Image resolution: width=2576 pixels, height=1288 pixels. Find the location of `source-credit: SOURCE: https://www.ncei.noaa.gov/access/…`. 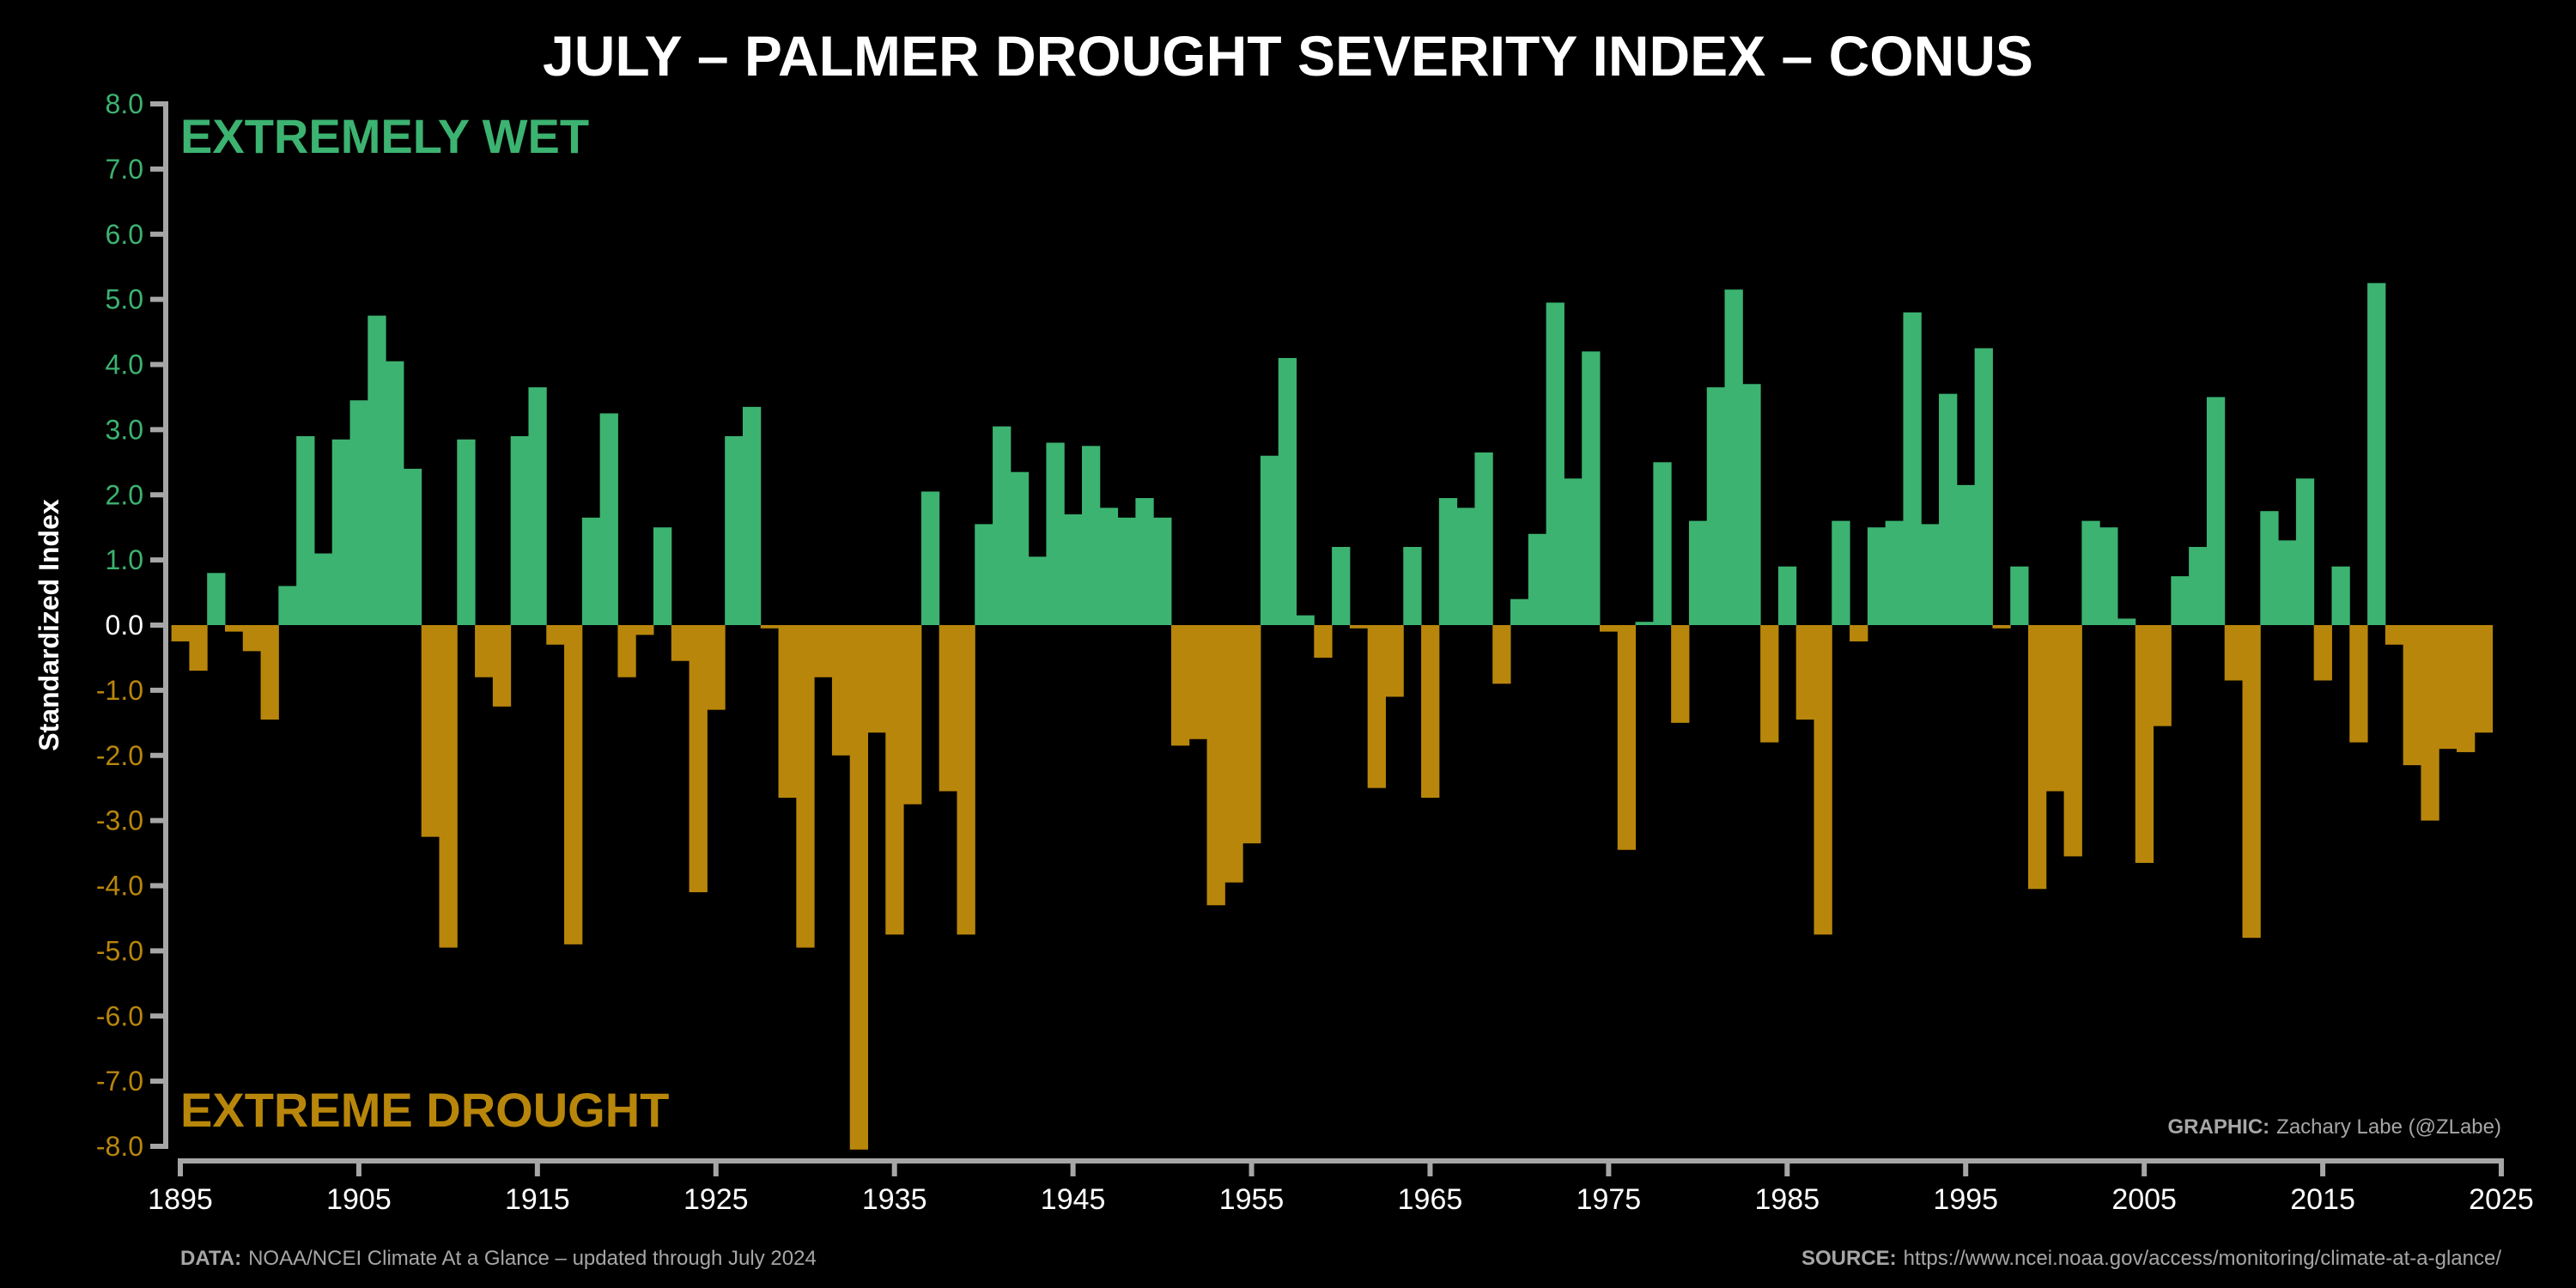

source-credit: SOURCE: https://www.ncei.noaa.gov/access/… is located at coordinates (2151, 1258).